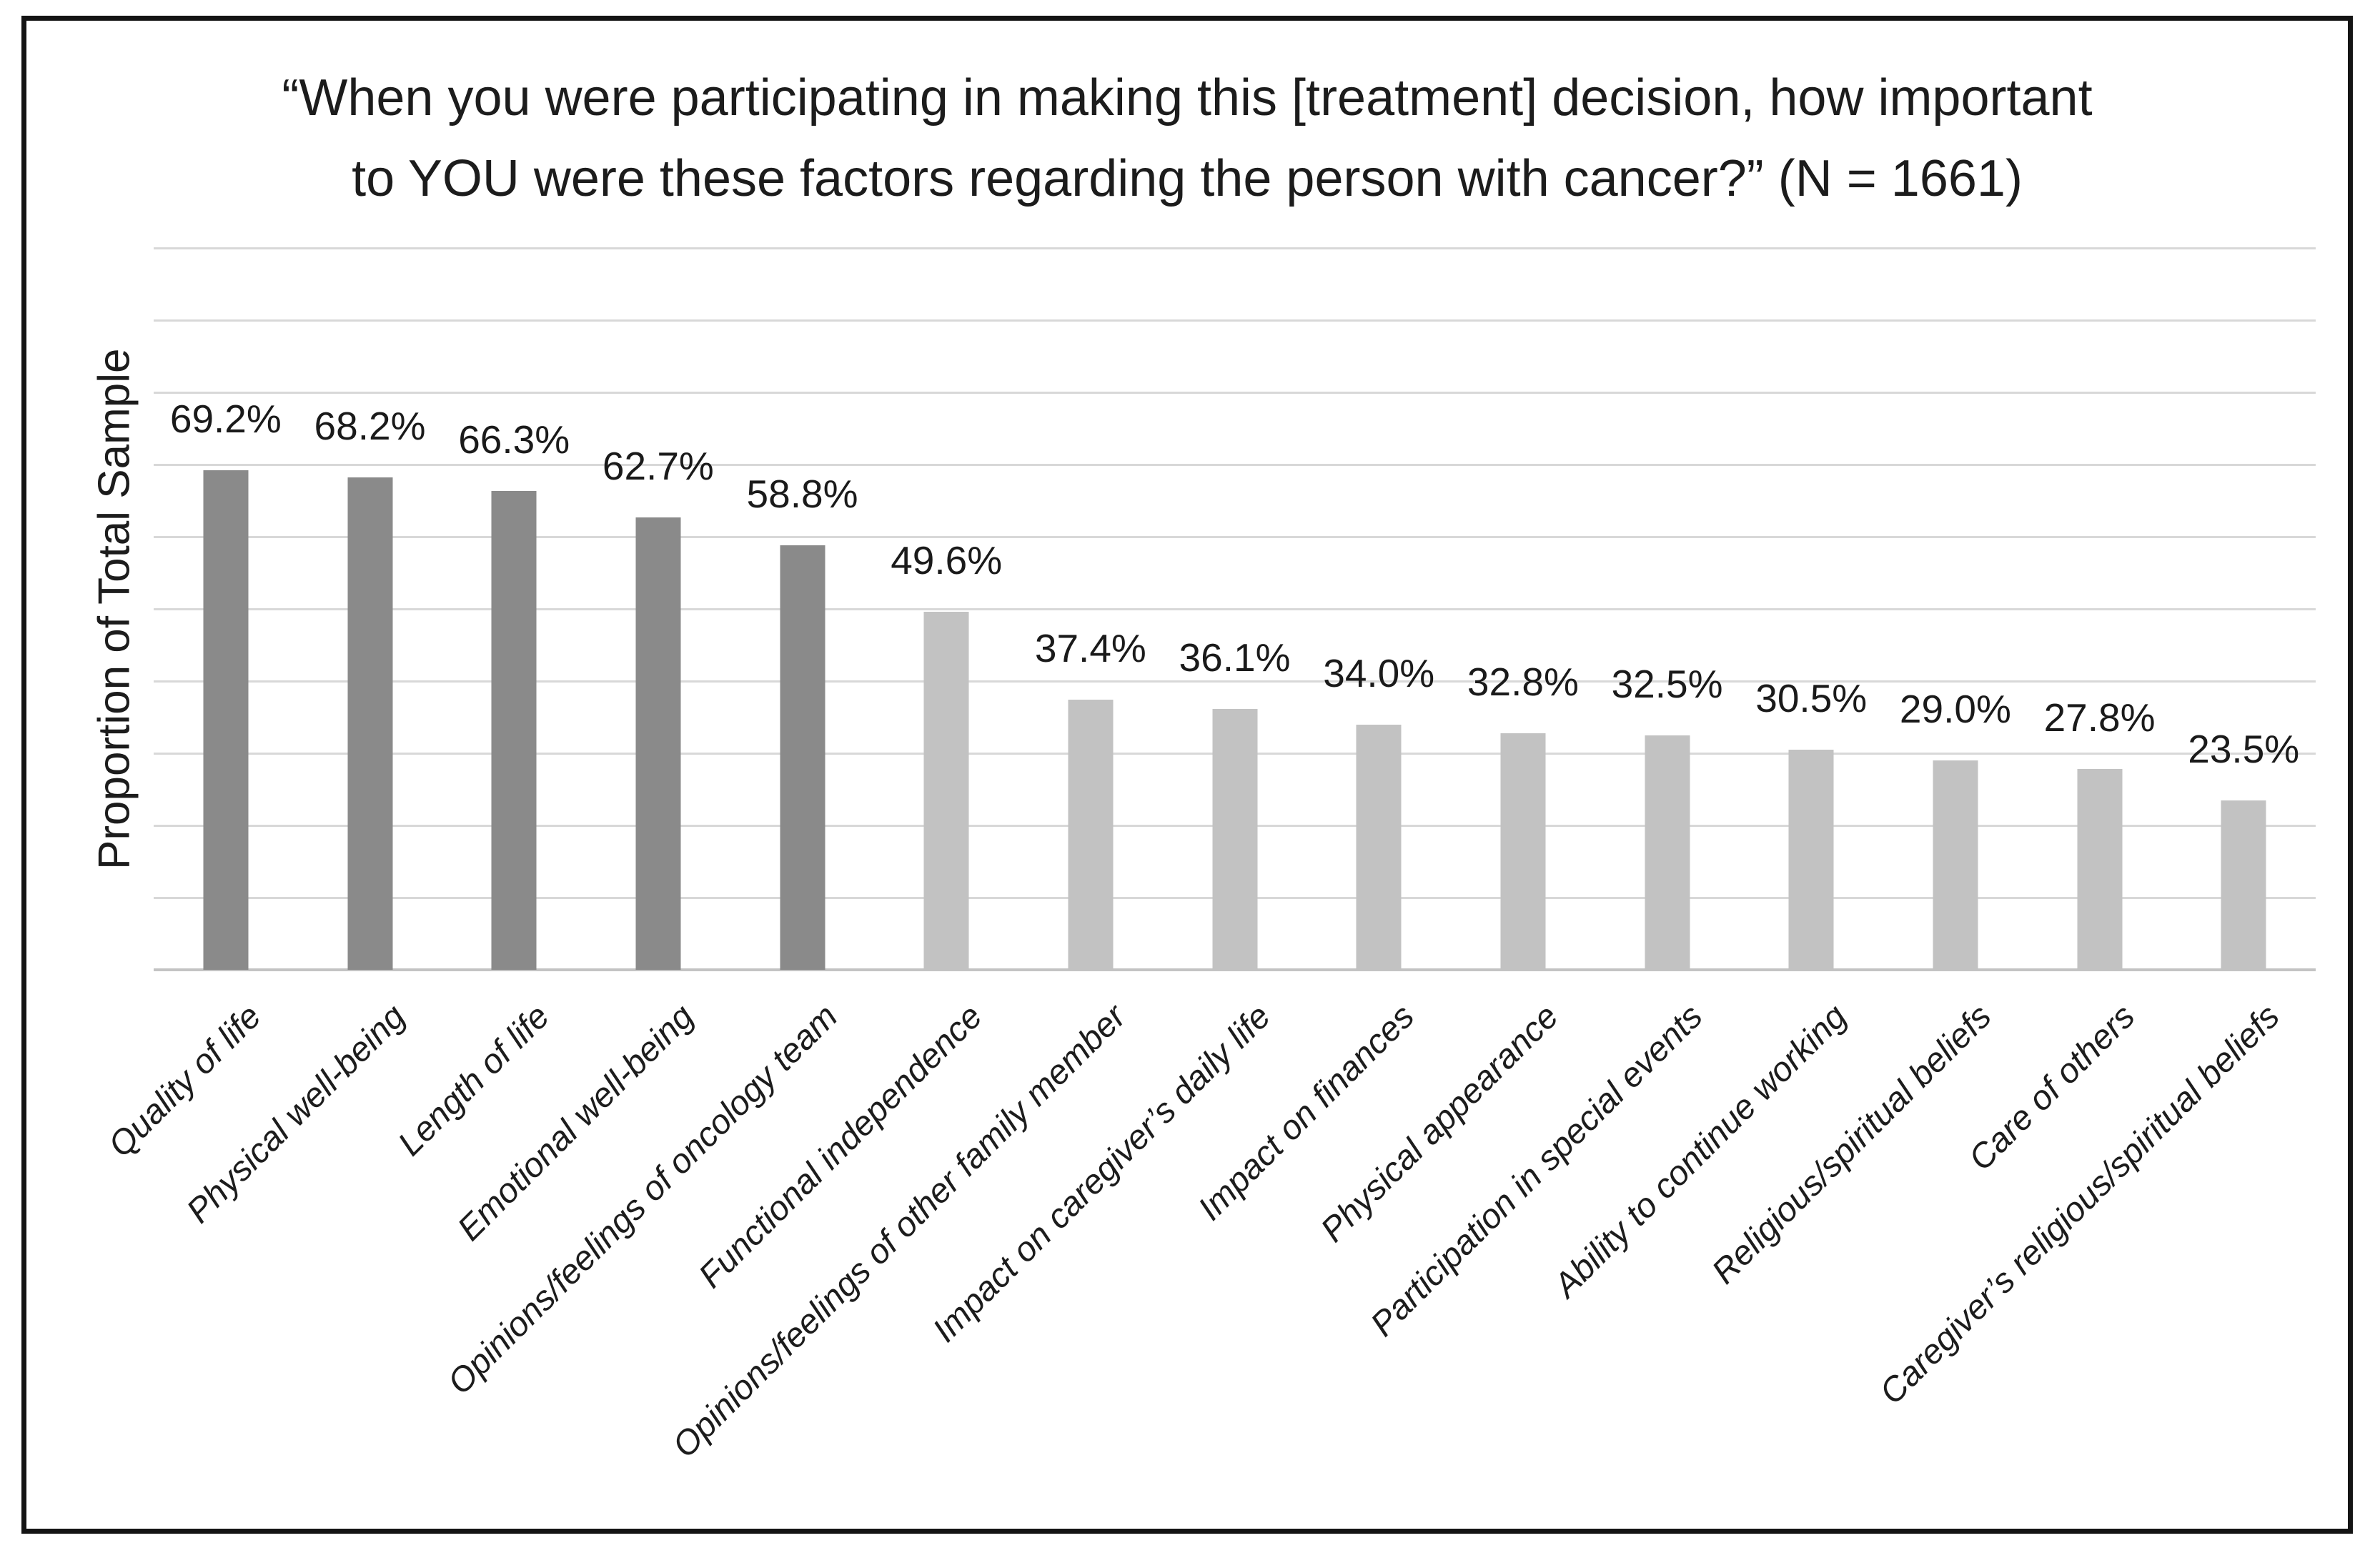 The width and height of the screenshot is (2380, 1568). Describe the element at coordinates (2244, 748) in the screenshot. I see `bar-value-label: 23.5%` at that location.